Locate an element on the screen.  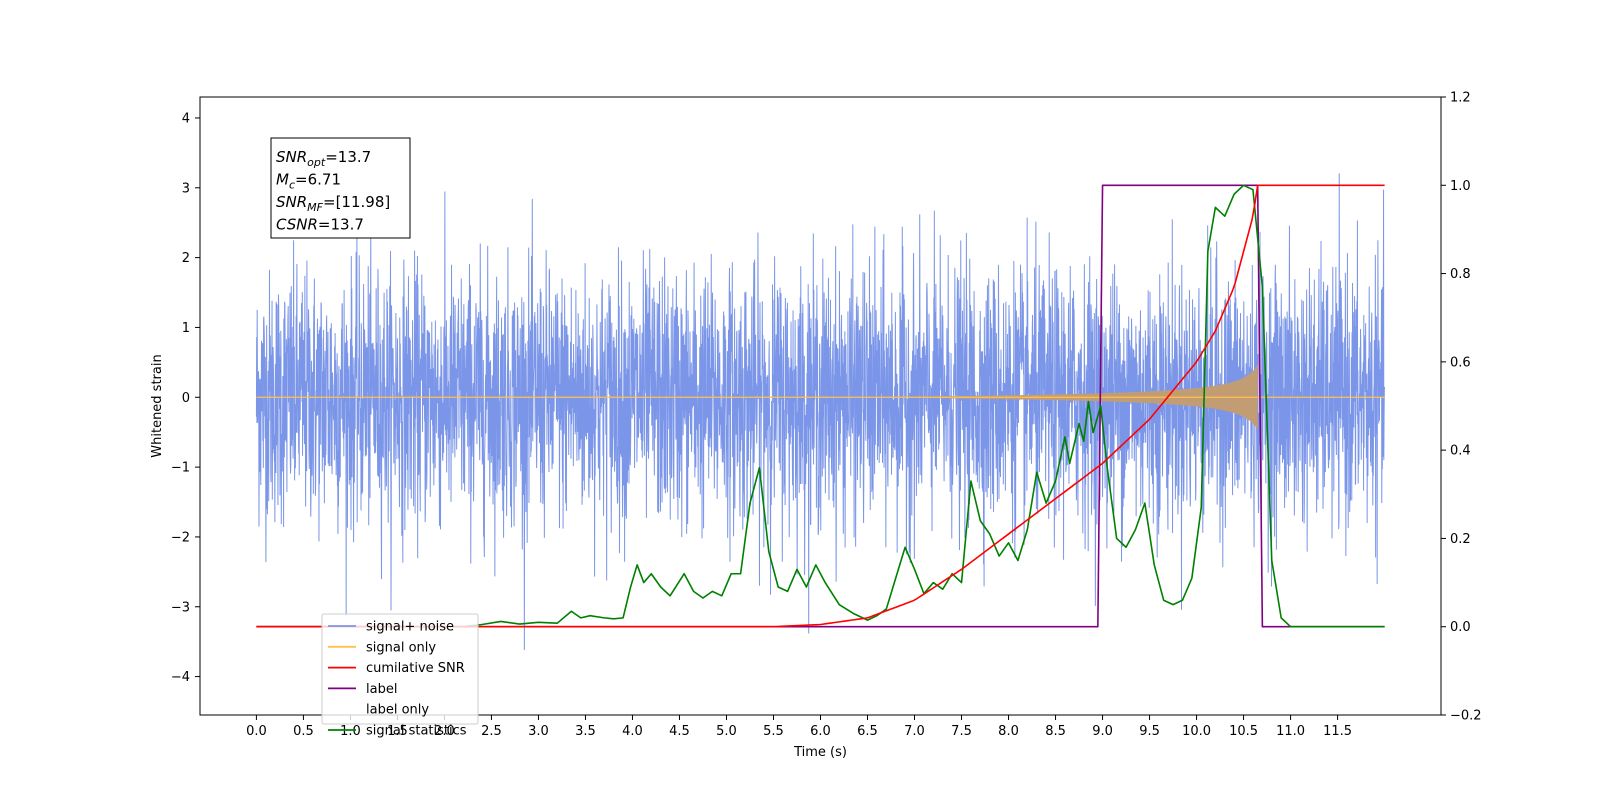
x-tick-label: 1.0 is located at coordinates (350, 731).